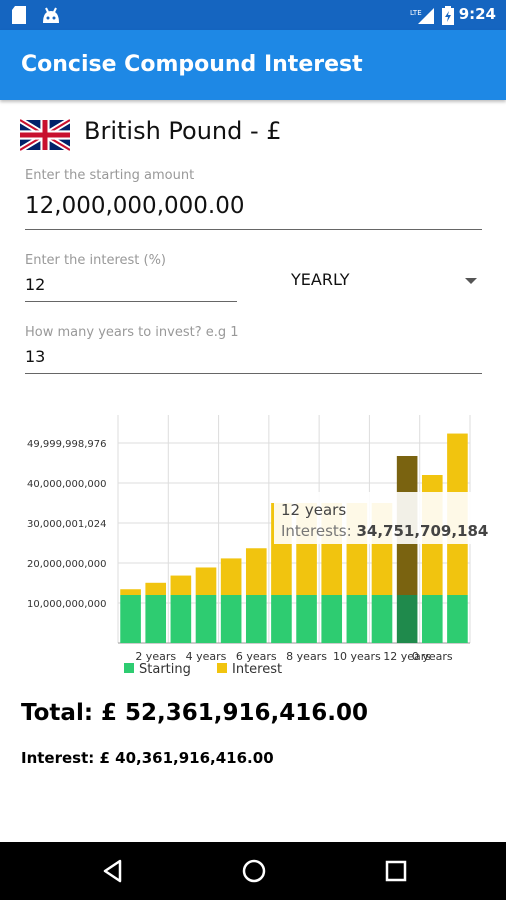 Image resolution: width=506 pixels, height=900 pixels. I want to click on y-tick-label: 40,000,000,000, so click(67, 484).